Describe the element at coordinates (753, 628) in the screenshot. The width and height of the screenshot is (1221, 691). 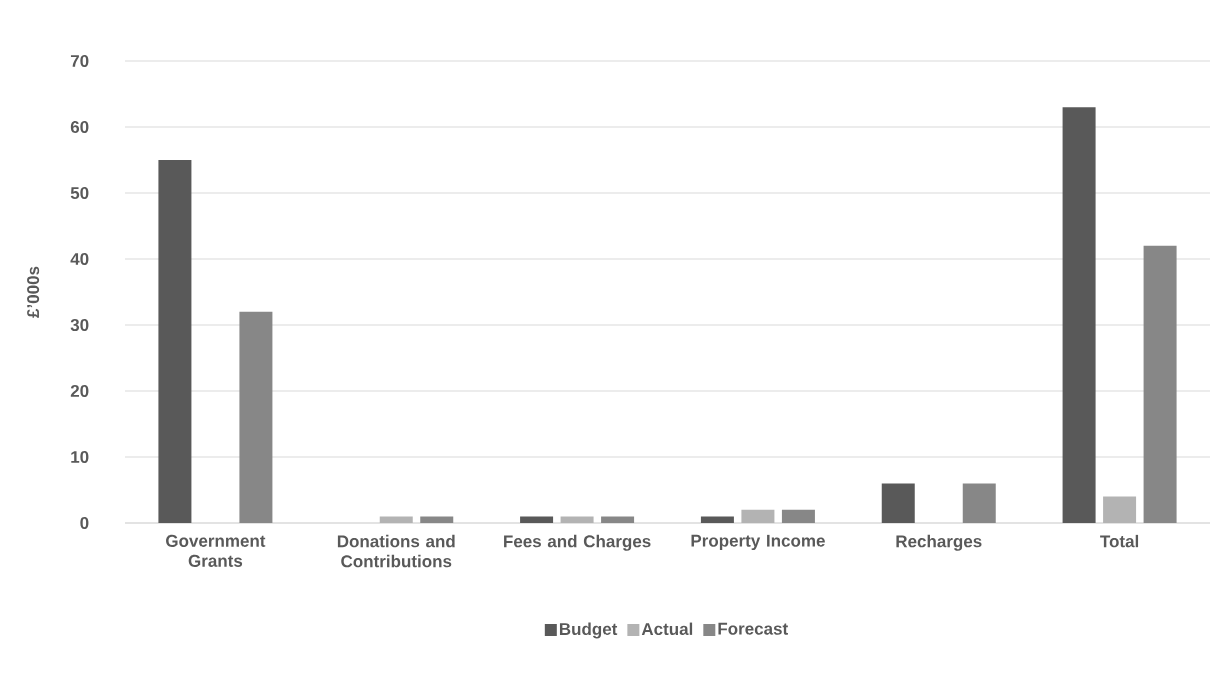
I see `legend-label: Forecast` at that location.